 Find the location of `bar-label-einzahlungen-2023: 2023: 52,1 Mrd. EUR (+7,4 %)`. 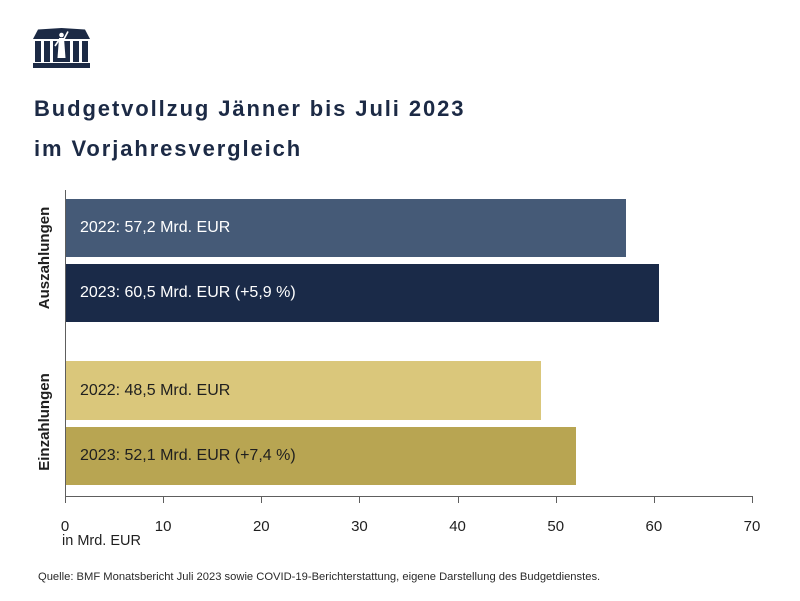

bar-label-einzahlungen-2023: 2023: 52,1 Mrd. EUR (+7,4 %) is located at coordinates (188, 455).